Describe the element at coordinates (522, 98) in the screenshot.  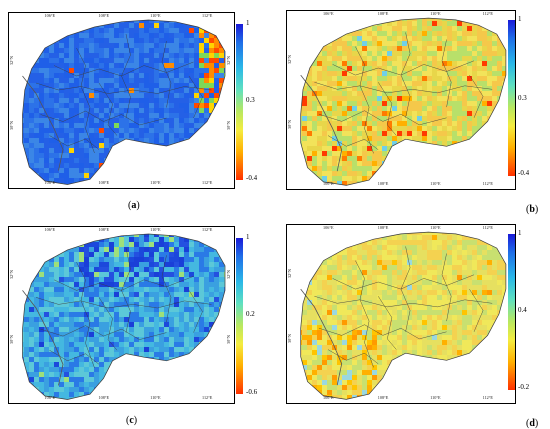
I see `colorbar-mid-b: 0.3` at that location.